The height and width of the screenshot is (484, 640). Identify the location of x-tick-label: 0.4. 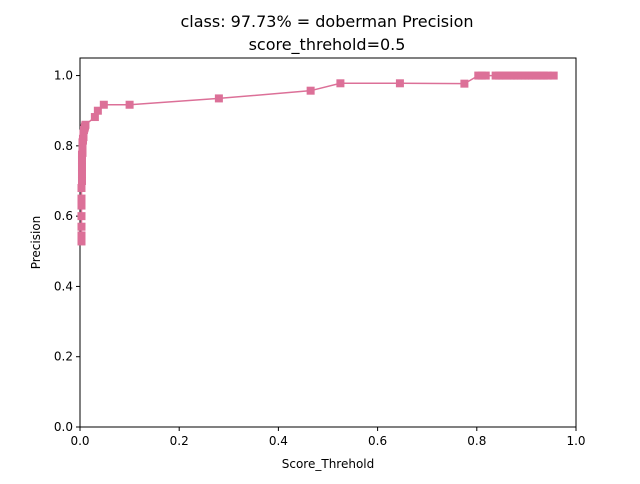
(278, 441).